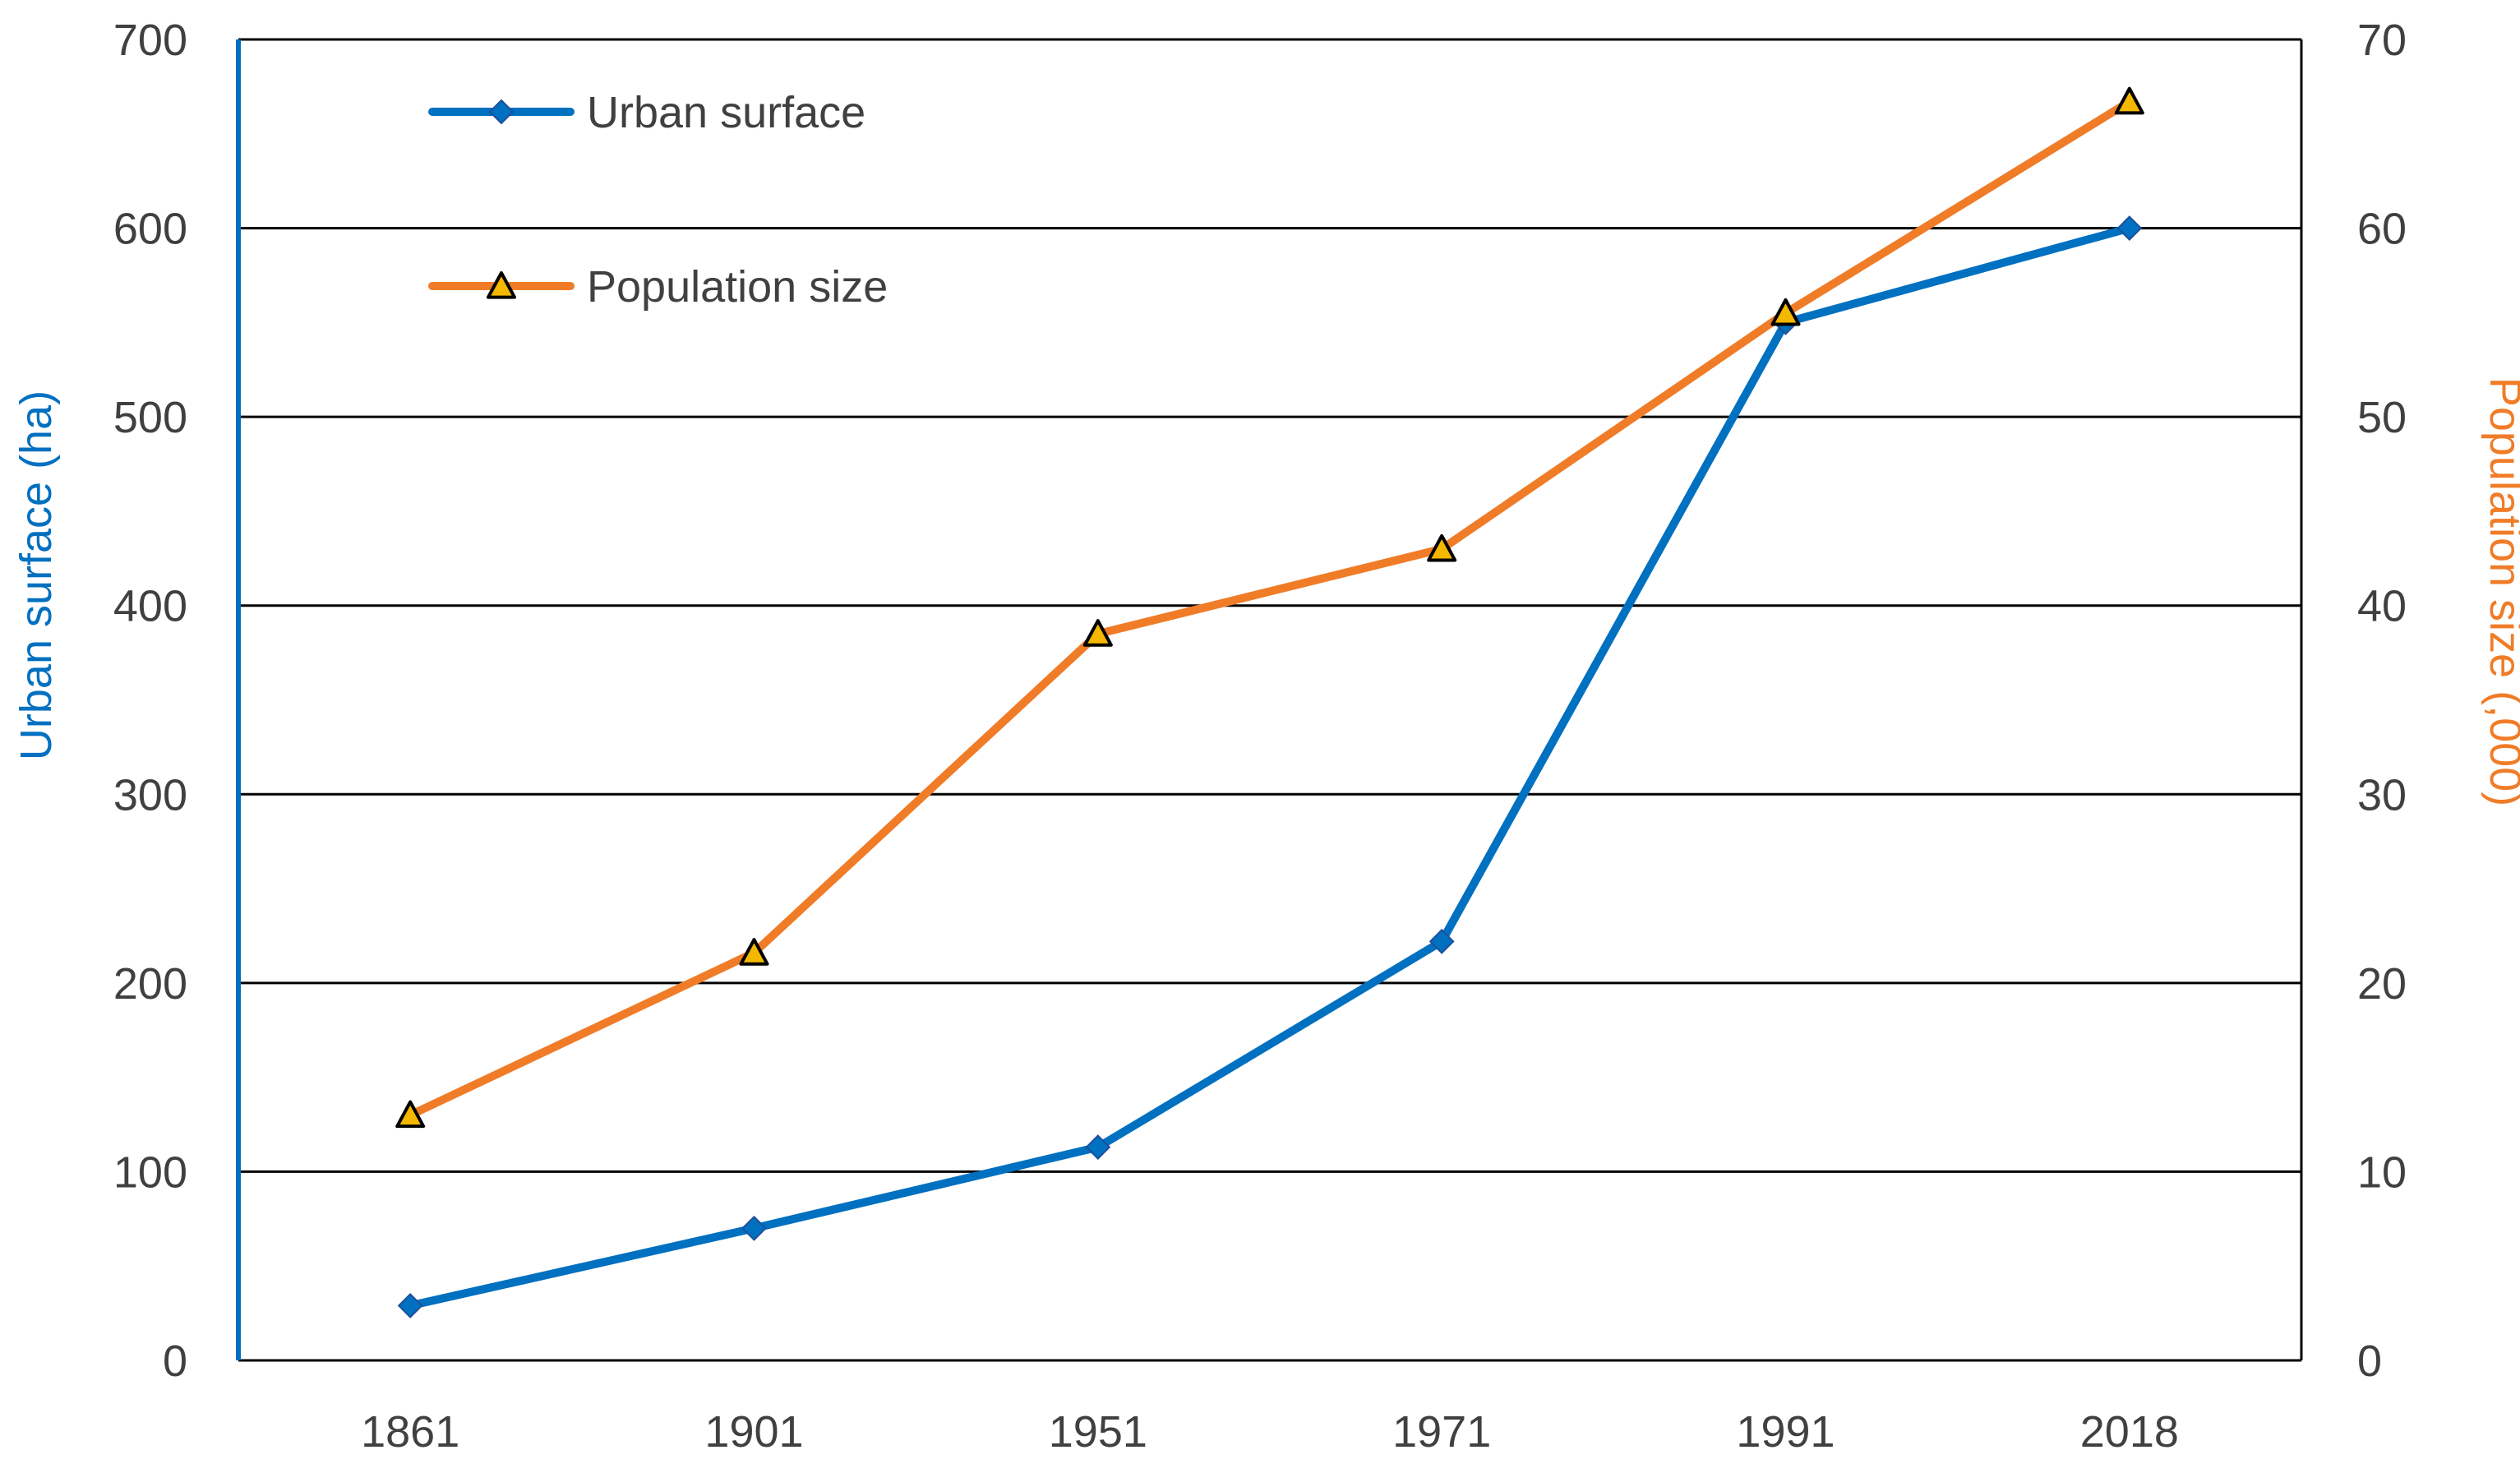 The width and height of the screenshot is (2520, 1473). What do you see at coordinates (1441, 1432) in the screenshot?
I see `x-tick-label: 1971` at bounding box center [1441, 1432].